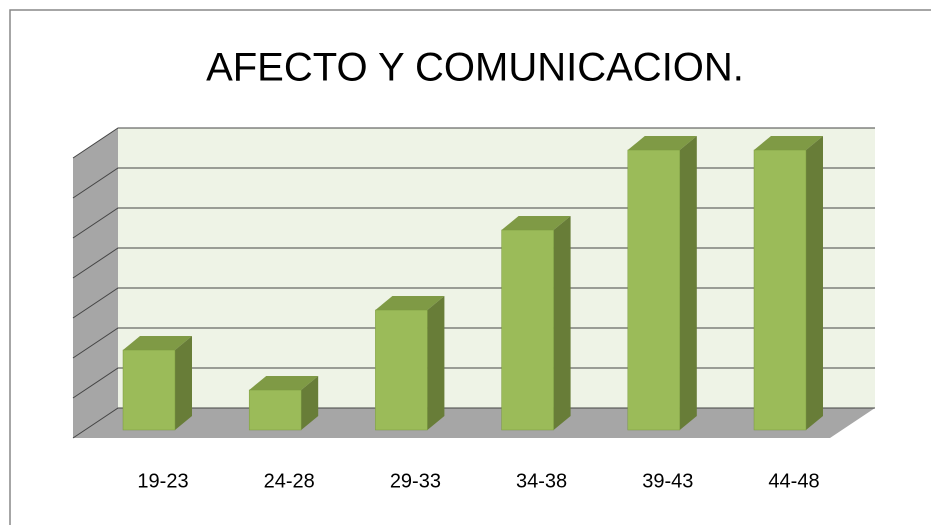  Describe the element at coordinates (541, 481) in the screenshot. I see `x-tick-label: 34-38` at that location.